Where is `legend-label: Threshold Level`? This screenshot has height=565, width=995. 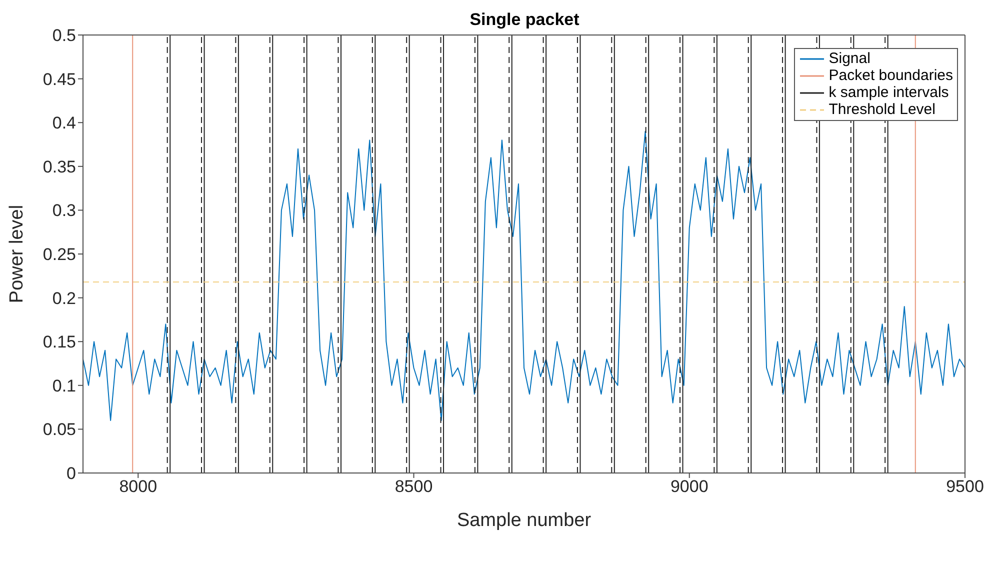
legend-label: Threshold Level is located at coordinates (882, 109).